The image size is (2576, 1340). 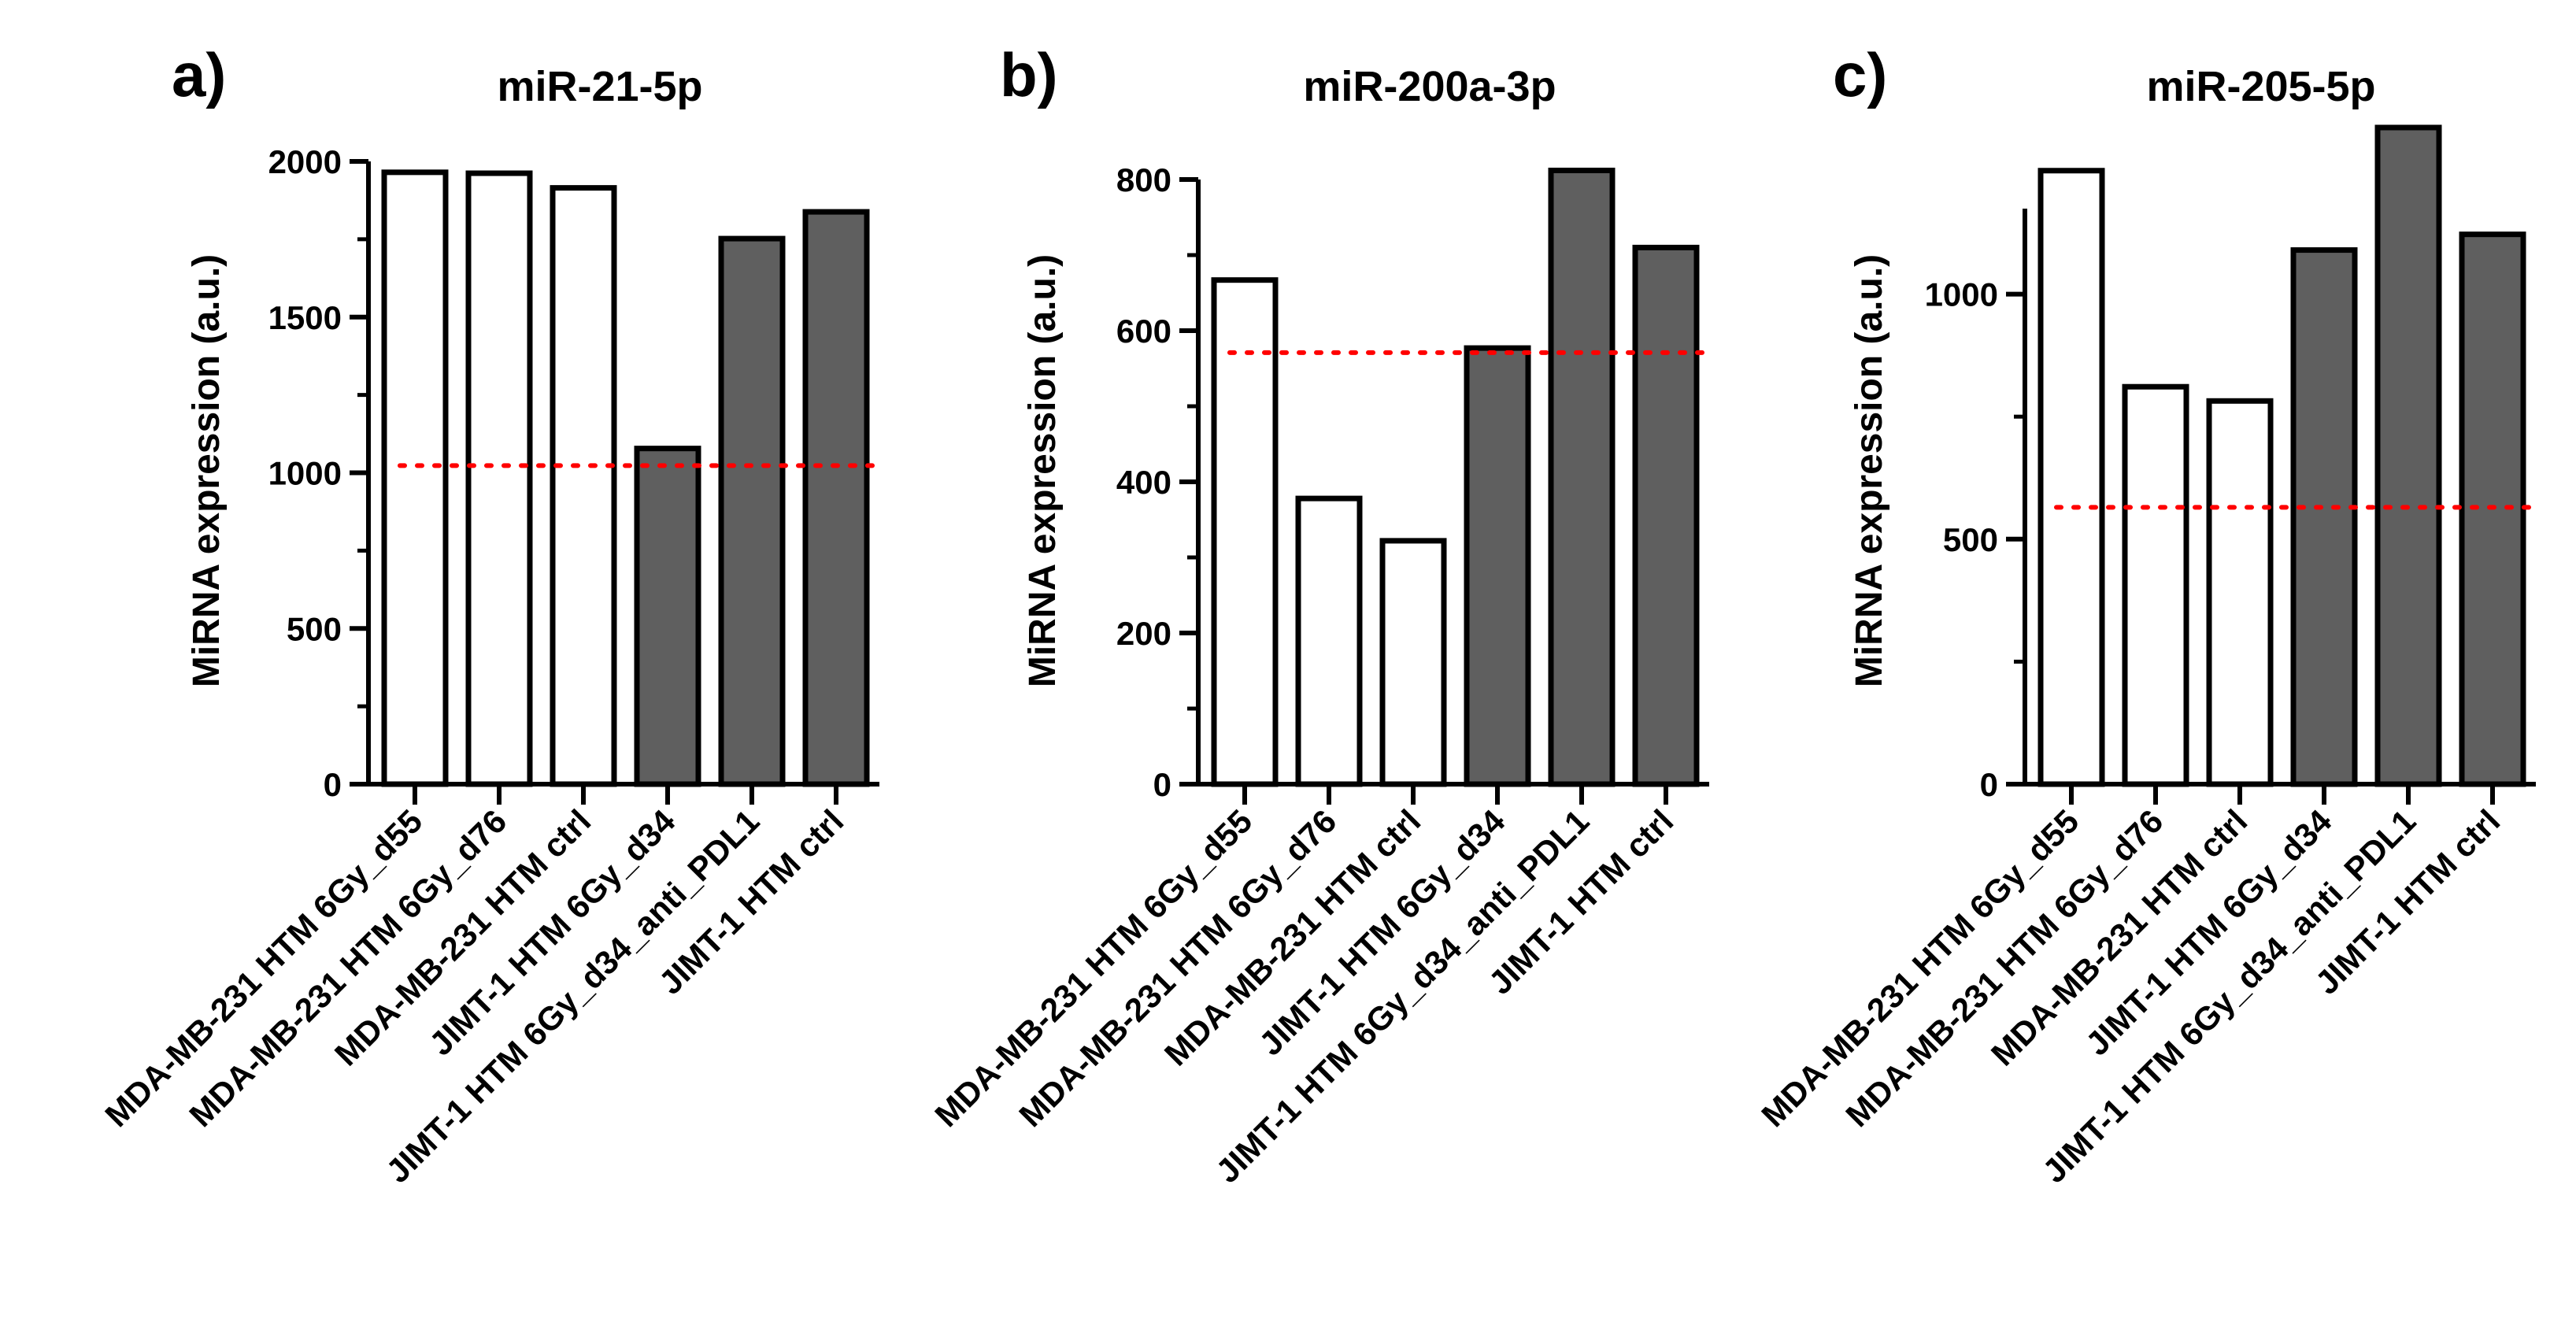 What do you see at coordinates (1143, 633) in the screenshot?
I see `y-tick-label-b-200: 200` at bounding box center [1143, 633].